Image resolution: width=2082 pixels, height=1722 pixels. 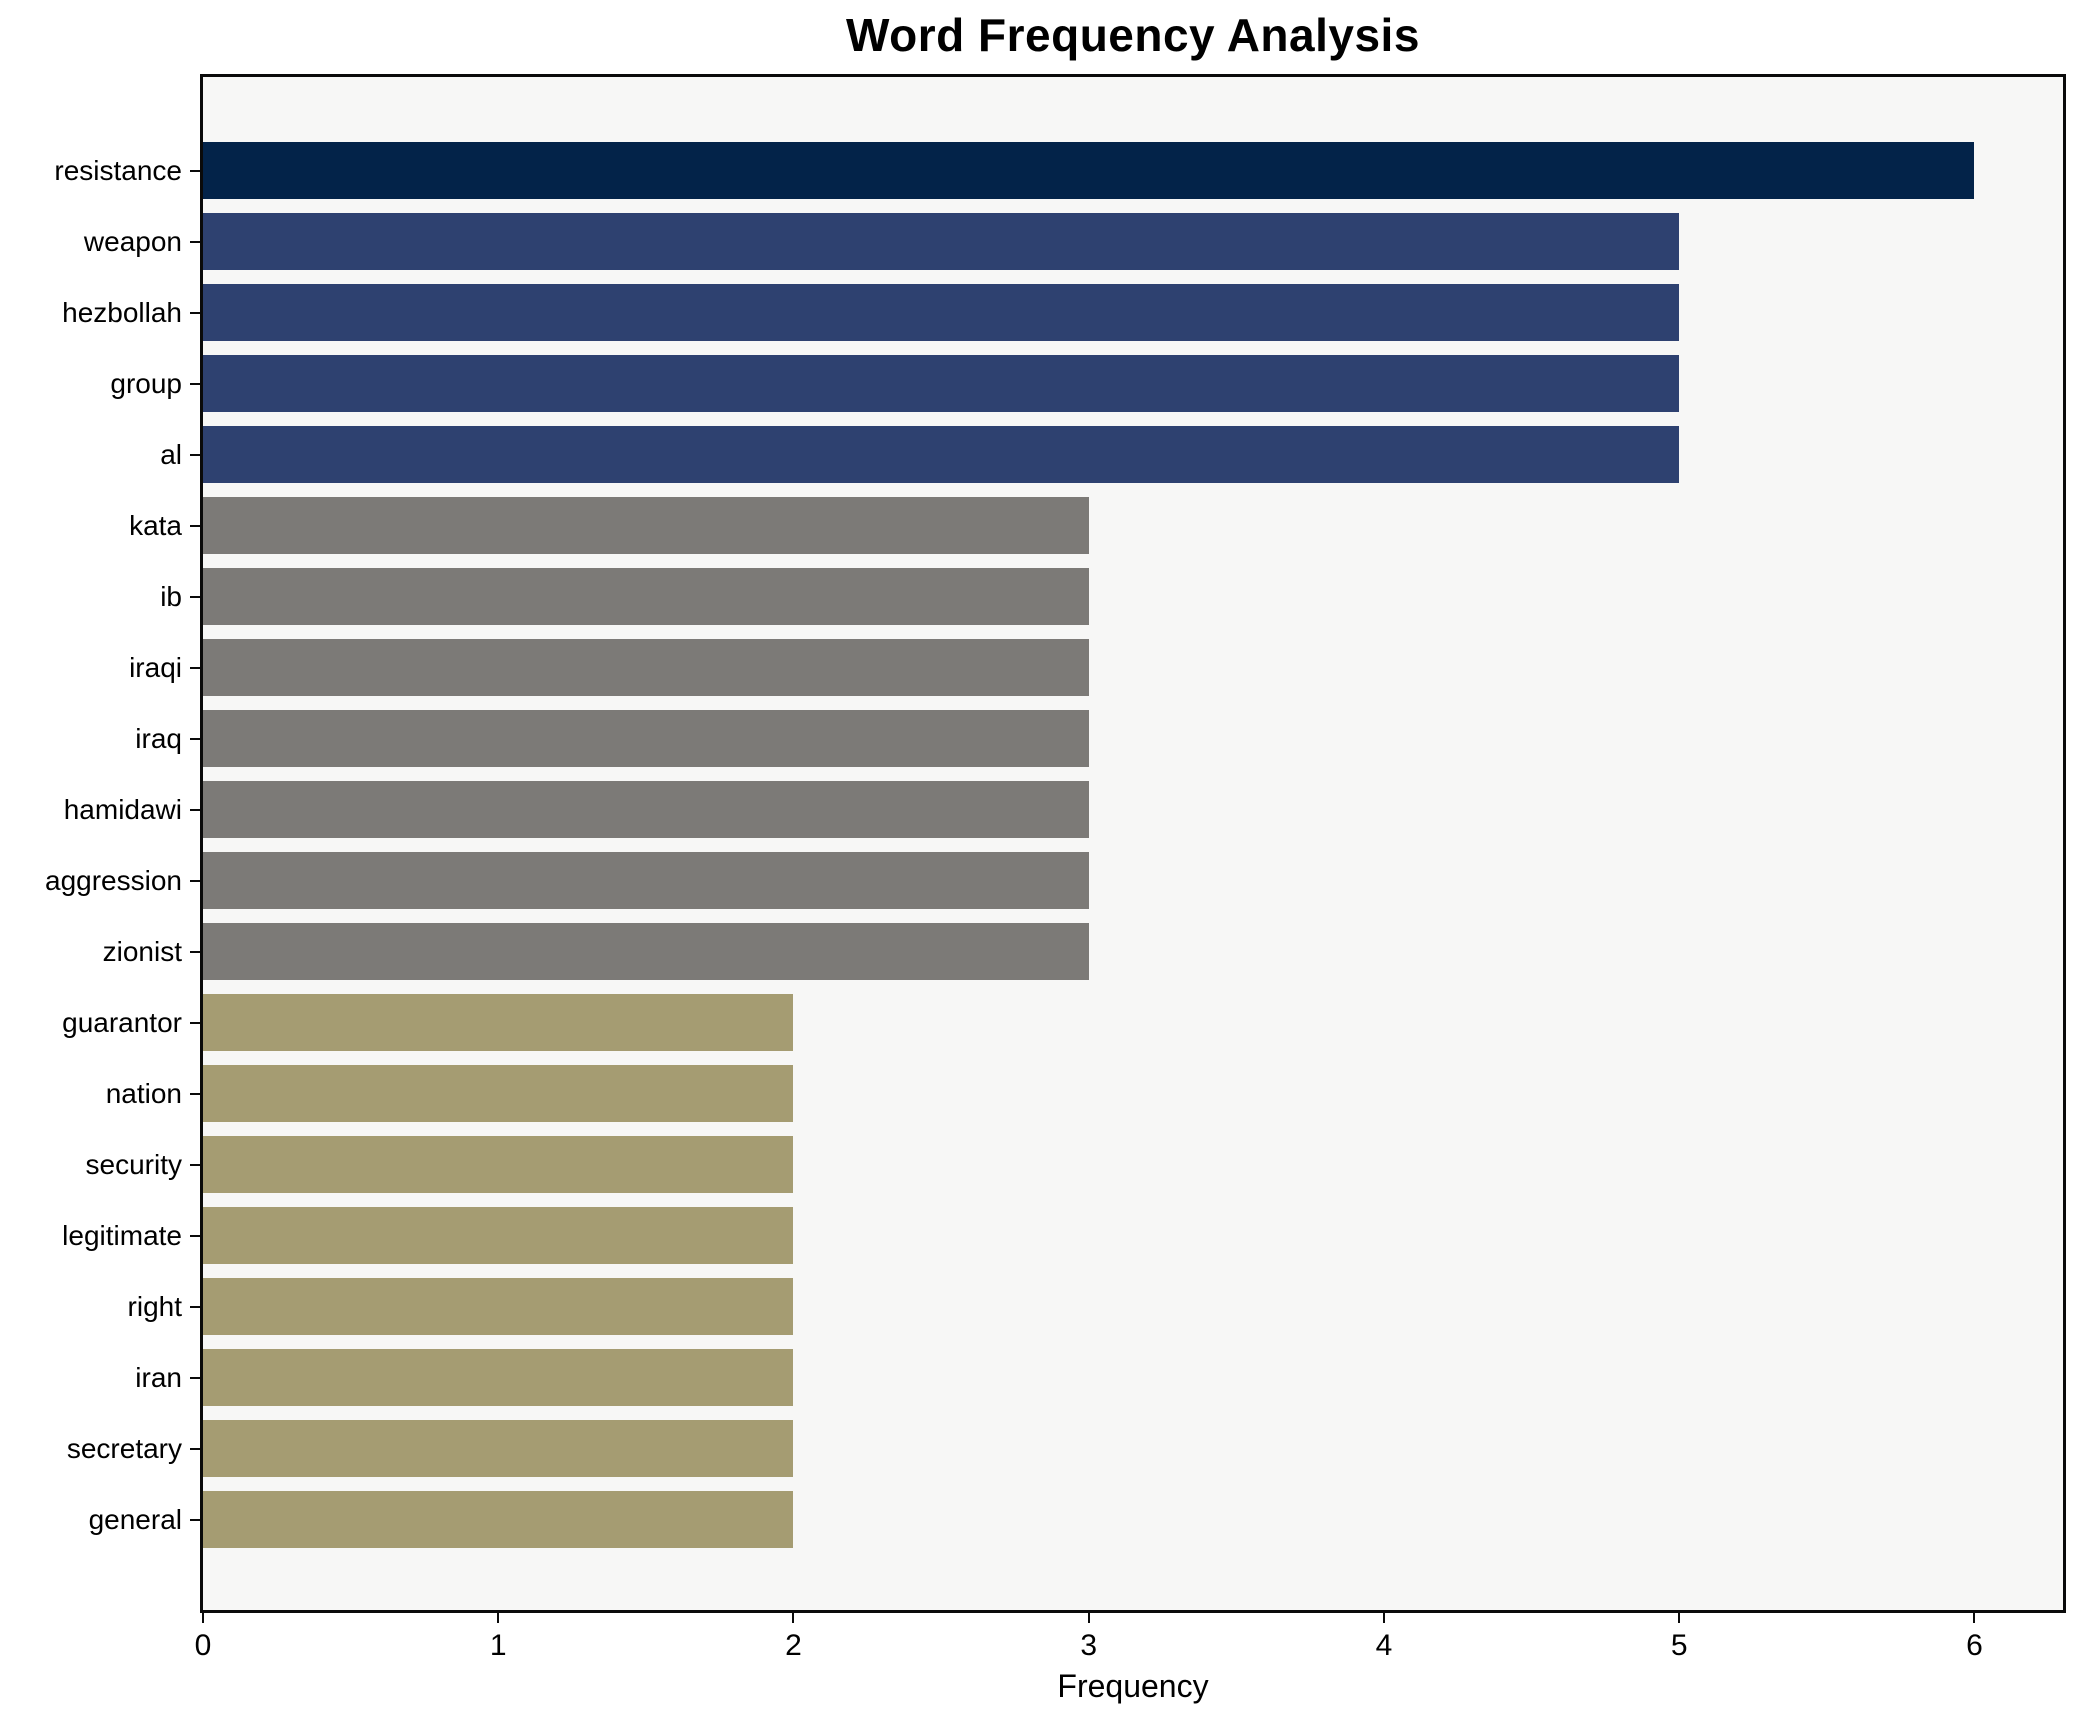 What do you see at coordinates (100, 383) in the screenshot?
I see `y-label-row: group` at bounding box center [100, 383].